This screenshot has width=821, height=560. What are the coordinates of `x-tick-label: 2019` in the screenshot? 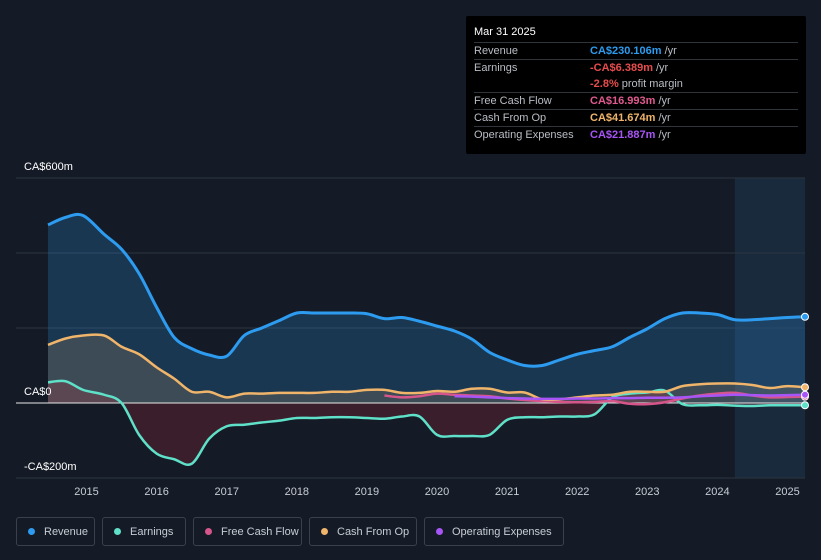 It's located at (367, 492).